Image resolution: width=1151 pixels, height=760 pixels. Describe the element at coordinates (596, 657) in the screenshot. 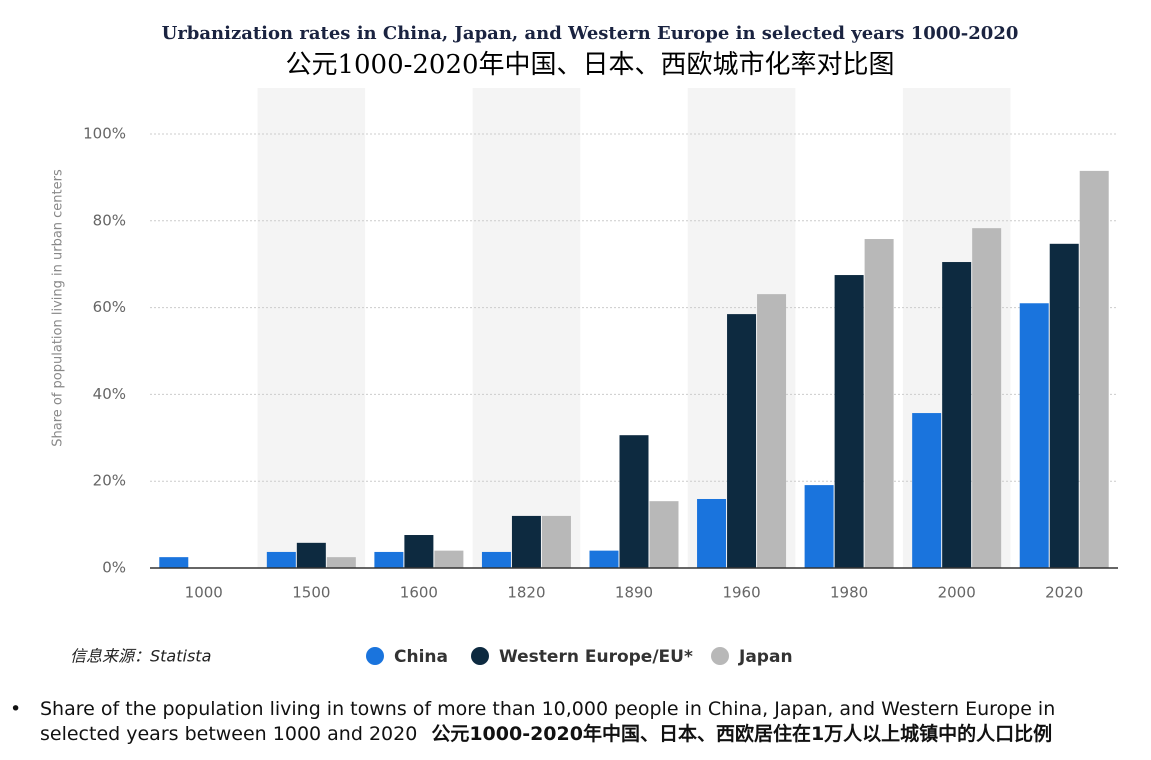

I see `legend-label: Western Europe/EU*` at that location.